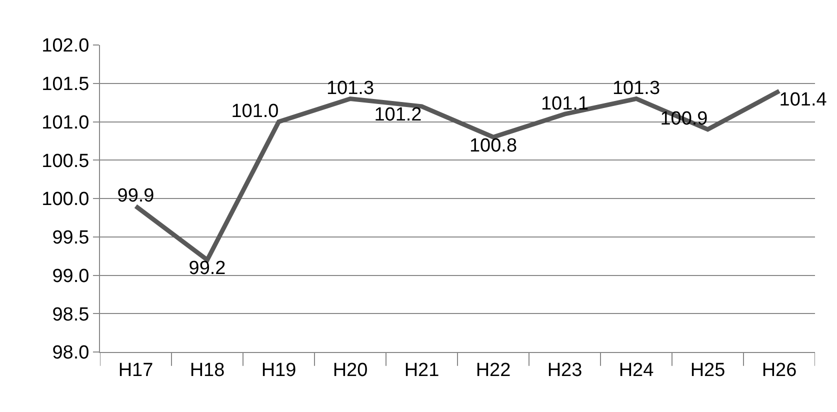  What do you see at coordinates (71, 353) in the screenshot?
I see `y-tick-label: 98.0` at bounding box center [71, 353].